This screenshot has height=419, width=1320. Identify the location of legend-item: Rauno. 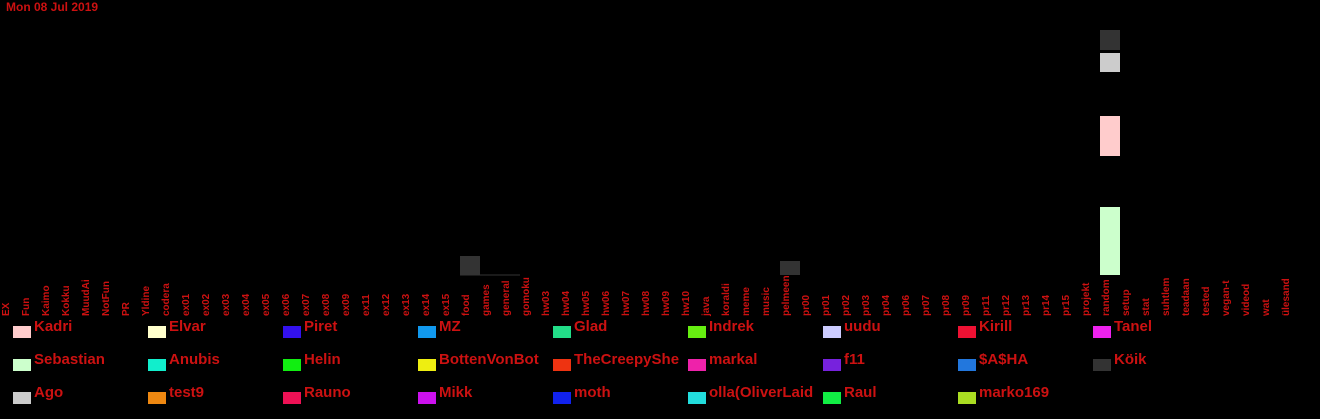
(350, 394).